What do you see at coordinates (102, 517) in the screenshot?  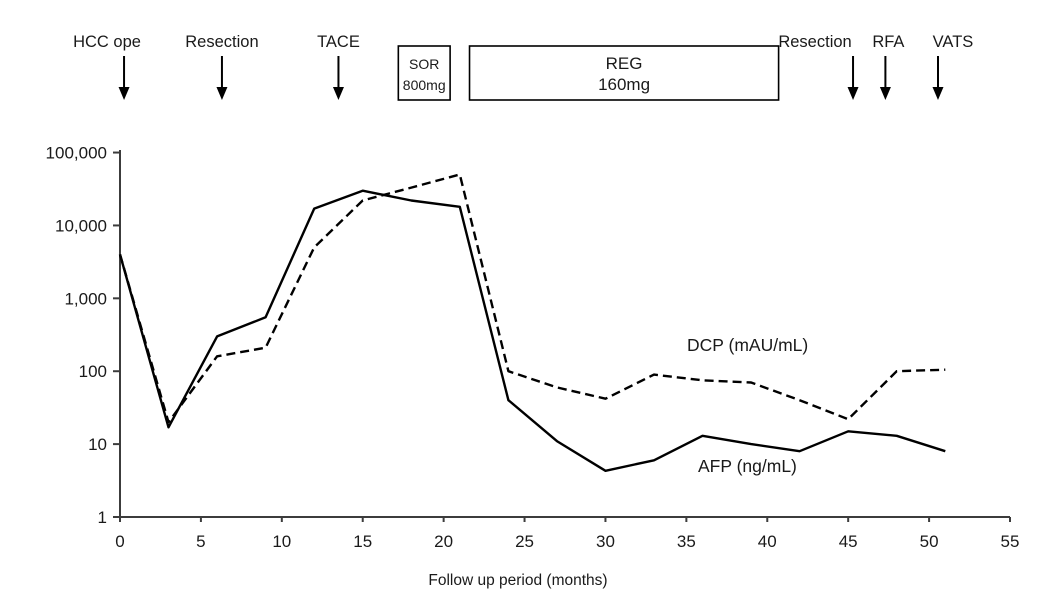 I see `y-tick-label: 1` at bounding box center [102, 517].